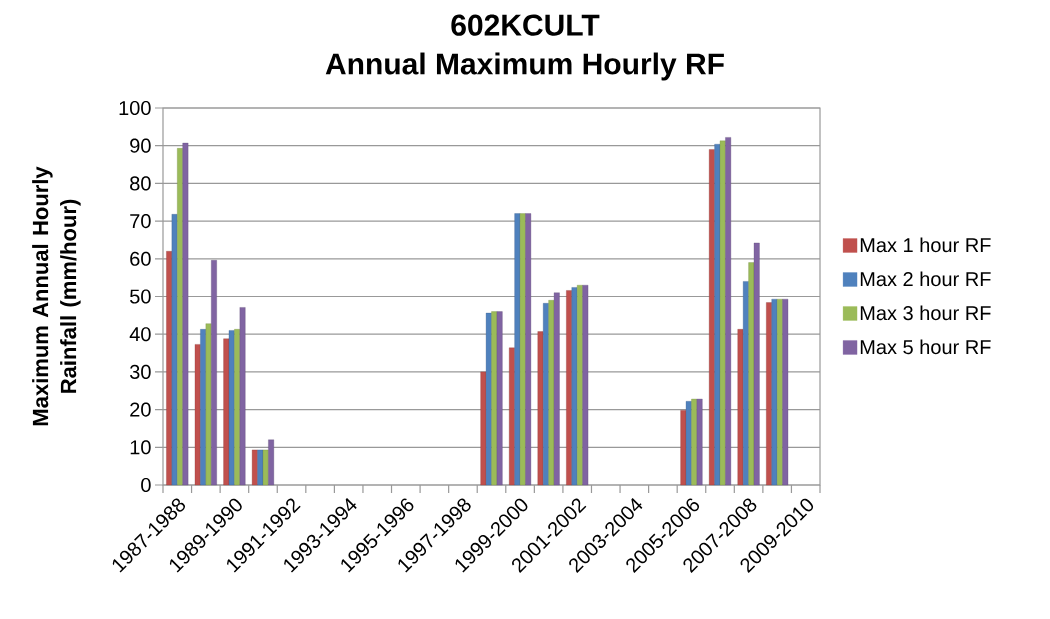 This screenshot has height=619, width=1050. Describe the element at coordinates (135, 108) in the screenshot. I see `y-tick-label: 100` at that location.